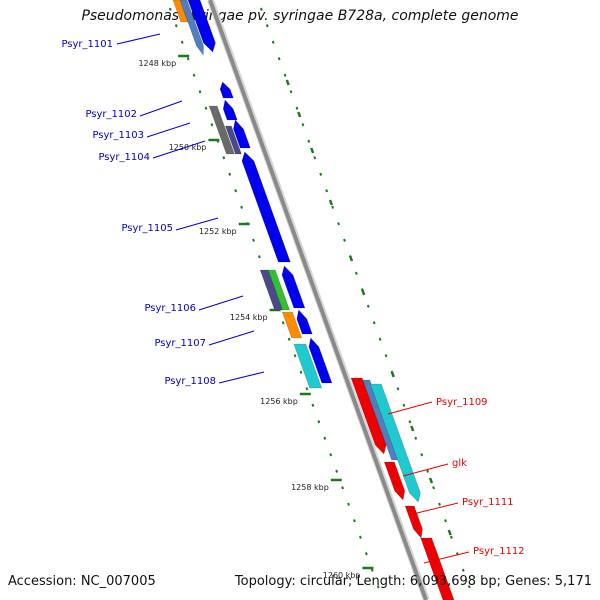 This screenshot has width=600, height=600. What do you see at coordinates (124, 157) in the screenshot?
I see `gene-label: Psyr_1104` at bounding box center [124, 157].